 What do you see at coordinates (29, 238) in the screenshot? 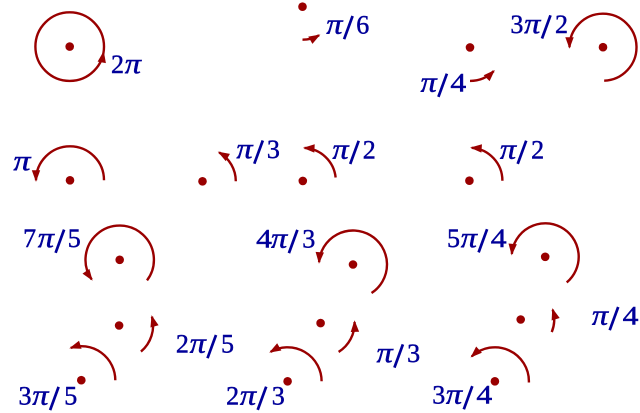
I see `svg-text: 7` at bounding box center [29, 238].